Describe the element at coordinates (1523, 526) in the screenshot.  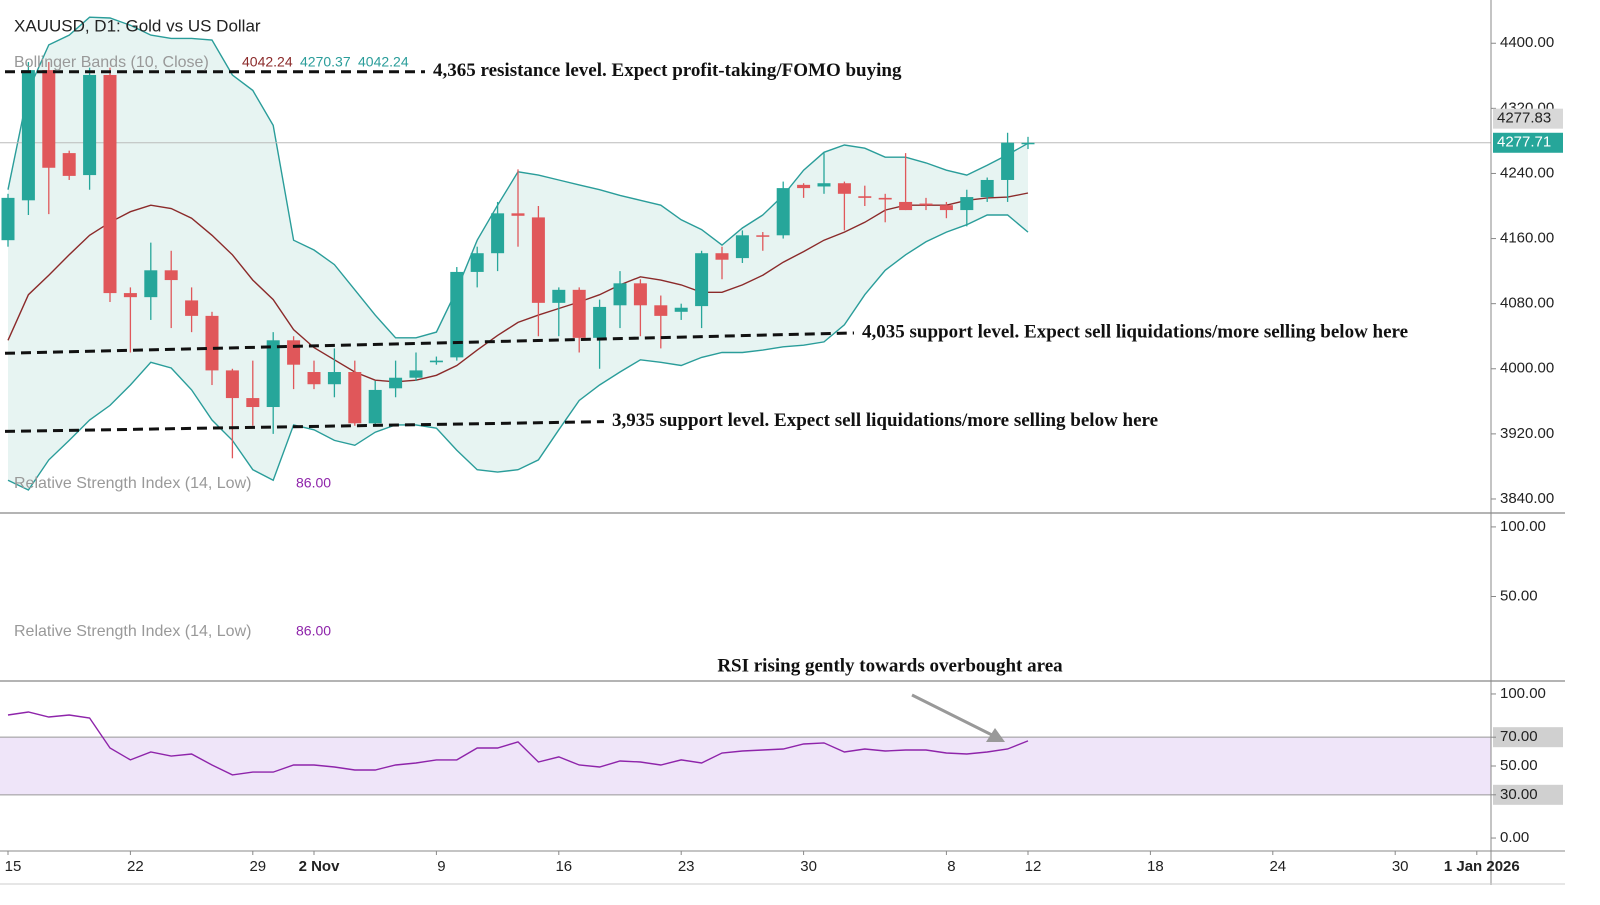
I see `y-tick-label: 100.00` at that location.